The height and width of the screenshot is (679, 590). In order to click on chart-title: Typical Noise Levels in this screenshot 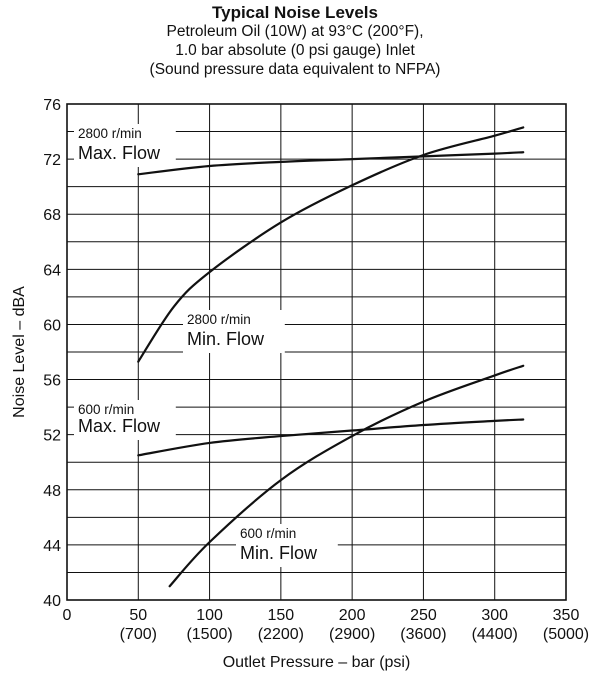, I will do `click(295, 12)`.